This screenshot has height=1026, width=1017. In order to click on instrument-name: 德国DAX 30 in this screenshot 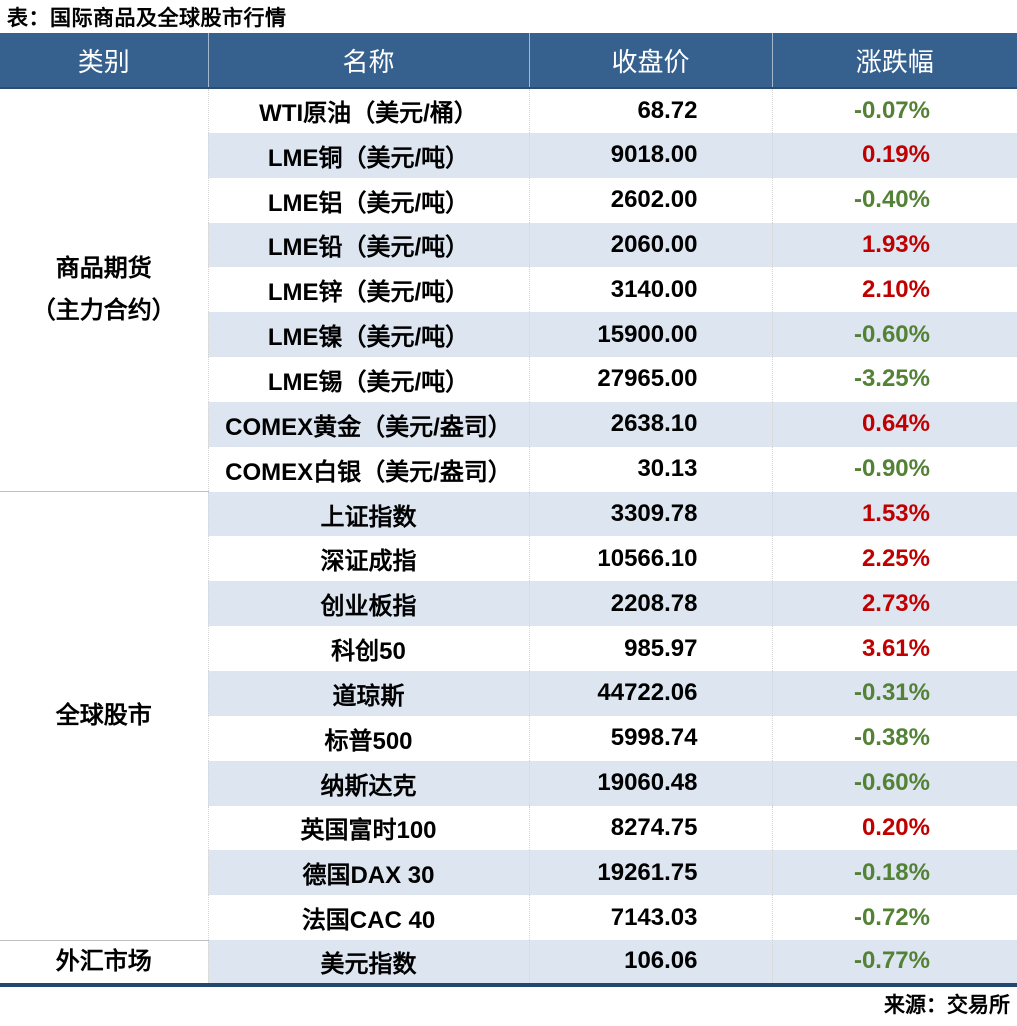, I will do `click(369, 873)`.